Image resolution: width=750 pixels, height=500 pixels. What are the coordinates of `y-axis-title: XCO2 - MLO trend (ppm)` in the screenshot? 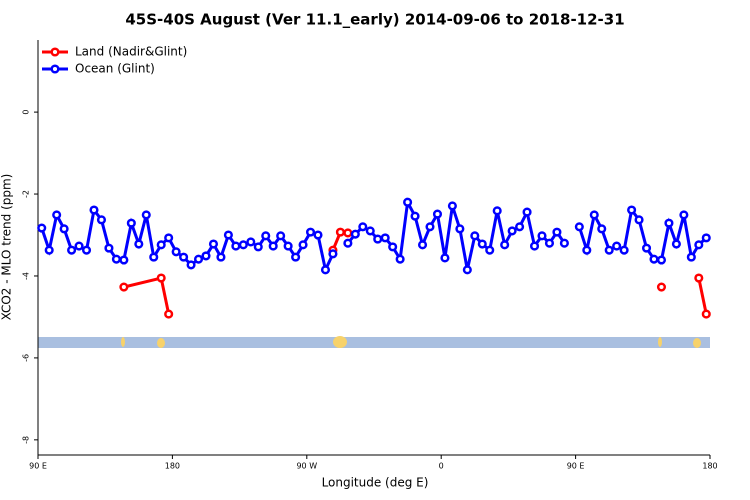 It's located at (7, 247).